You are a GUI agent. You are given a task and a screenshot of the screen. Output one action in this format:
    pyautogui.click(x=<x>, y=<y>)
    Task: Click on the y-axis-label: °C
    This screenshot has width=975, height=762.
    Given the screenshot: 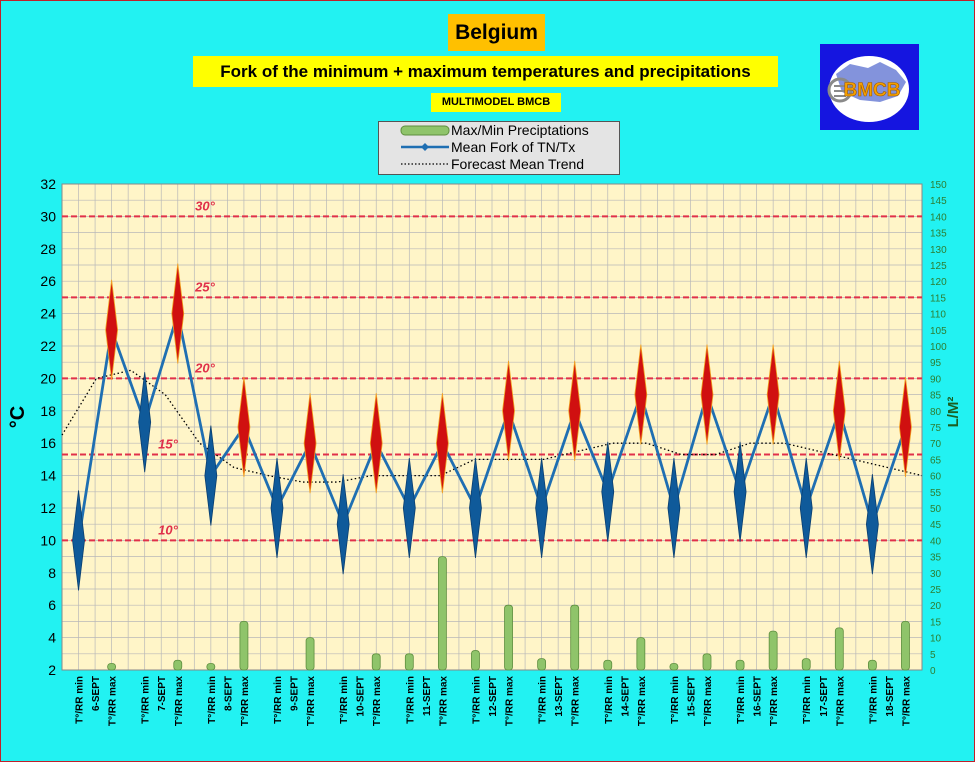 What is the action you would take?
    pyautogui.click(x=18, y=417)
    